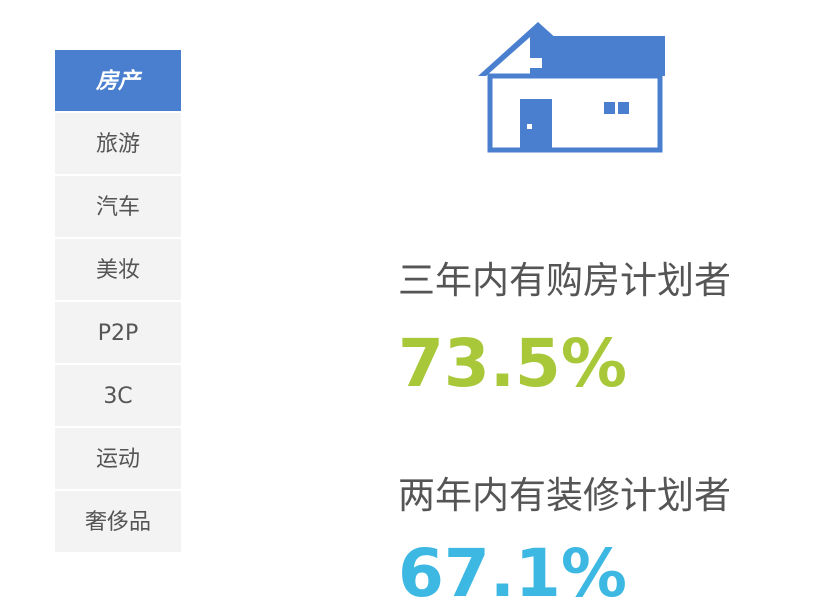 The image size is (837, 612). I want to click on side-menu: 房产 旅游 汽车 美妆 P2P 3C 运动 奢侈品, so click(118, 302).